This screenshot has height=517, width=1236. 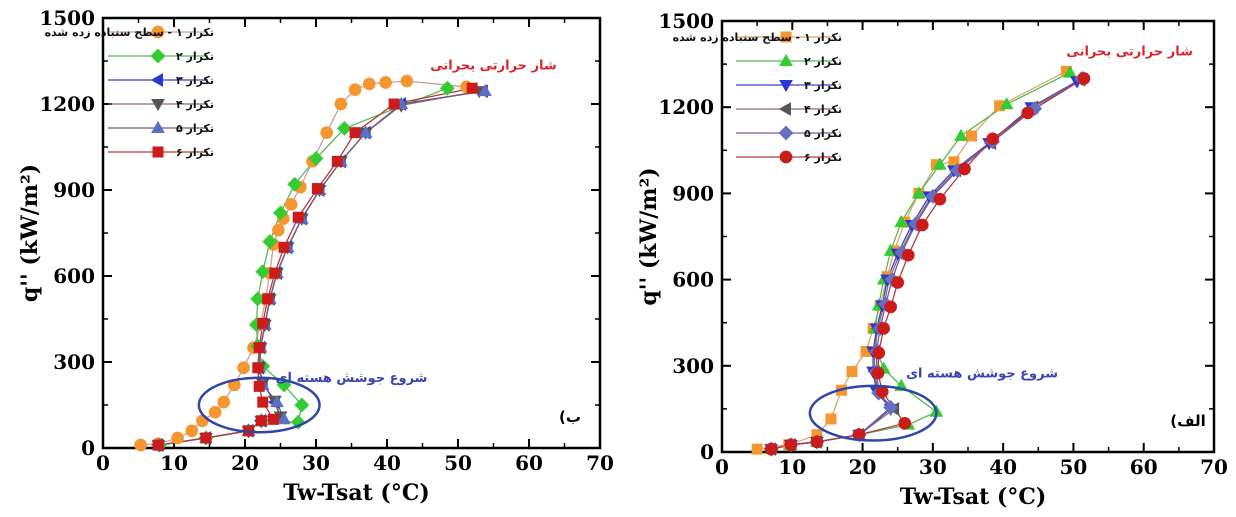 I want to click on critical-heat-flux-annotation: شار حرارتی بحرانی, so click(x=493, y=66).